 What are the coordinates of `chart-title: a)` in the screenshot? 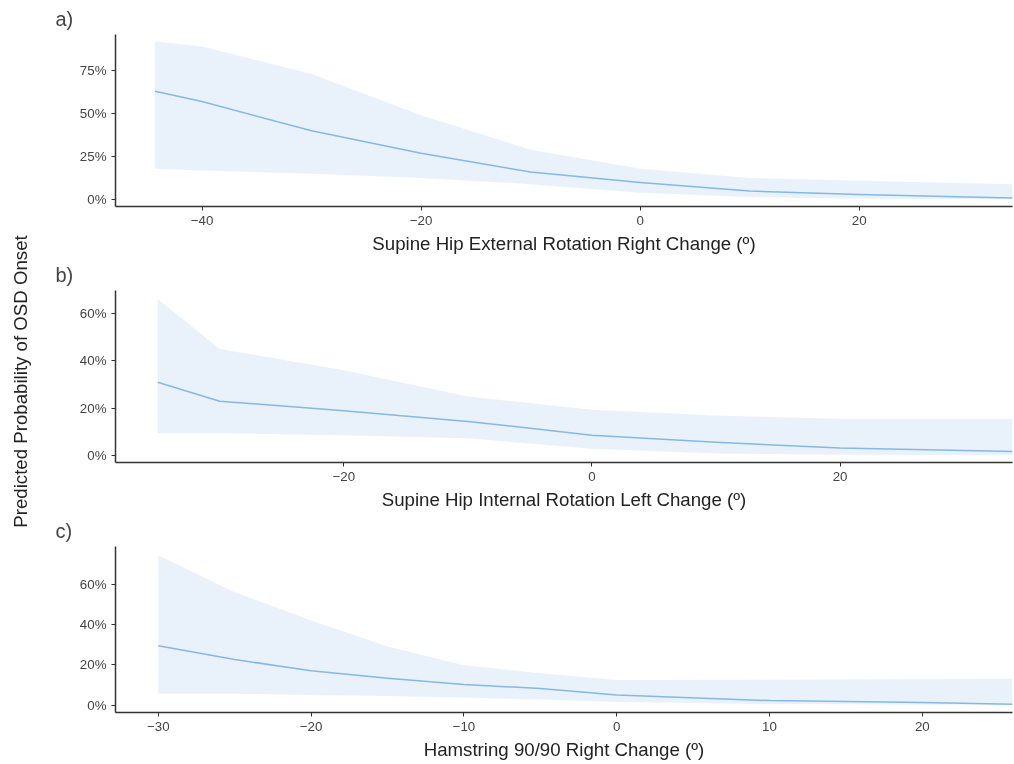 It's located at (64, 18).